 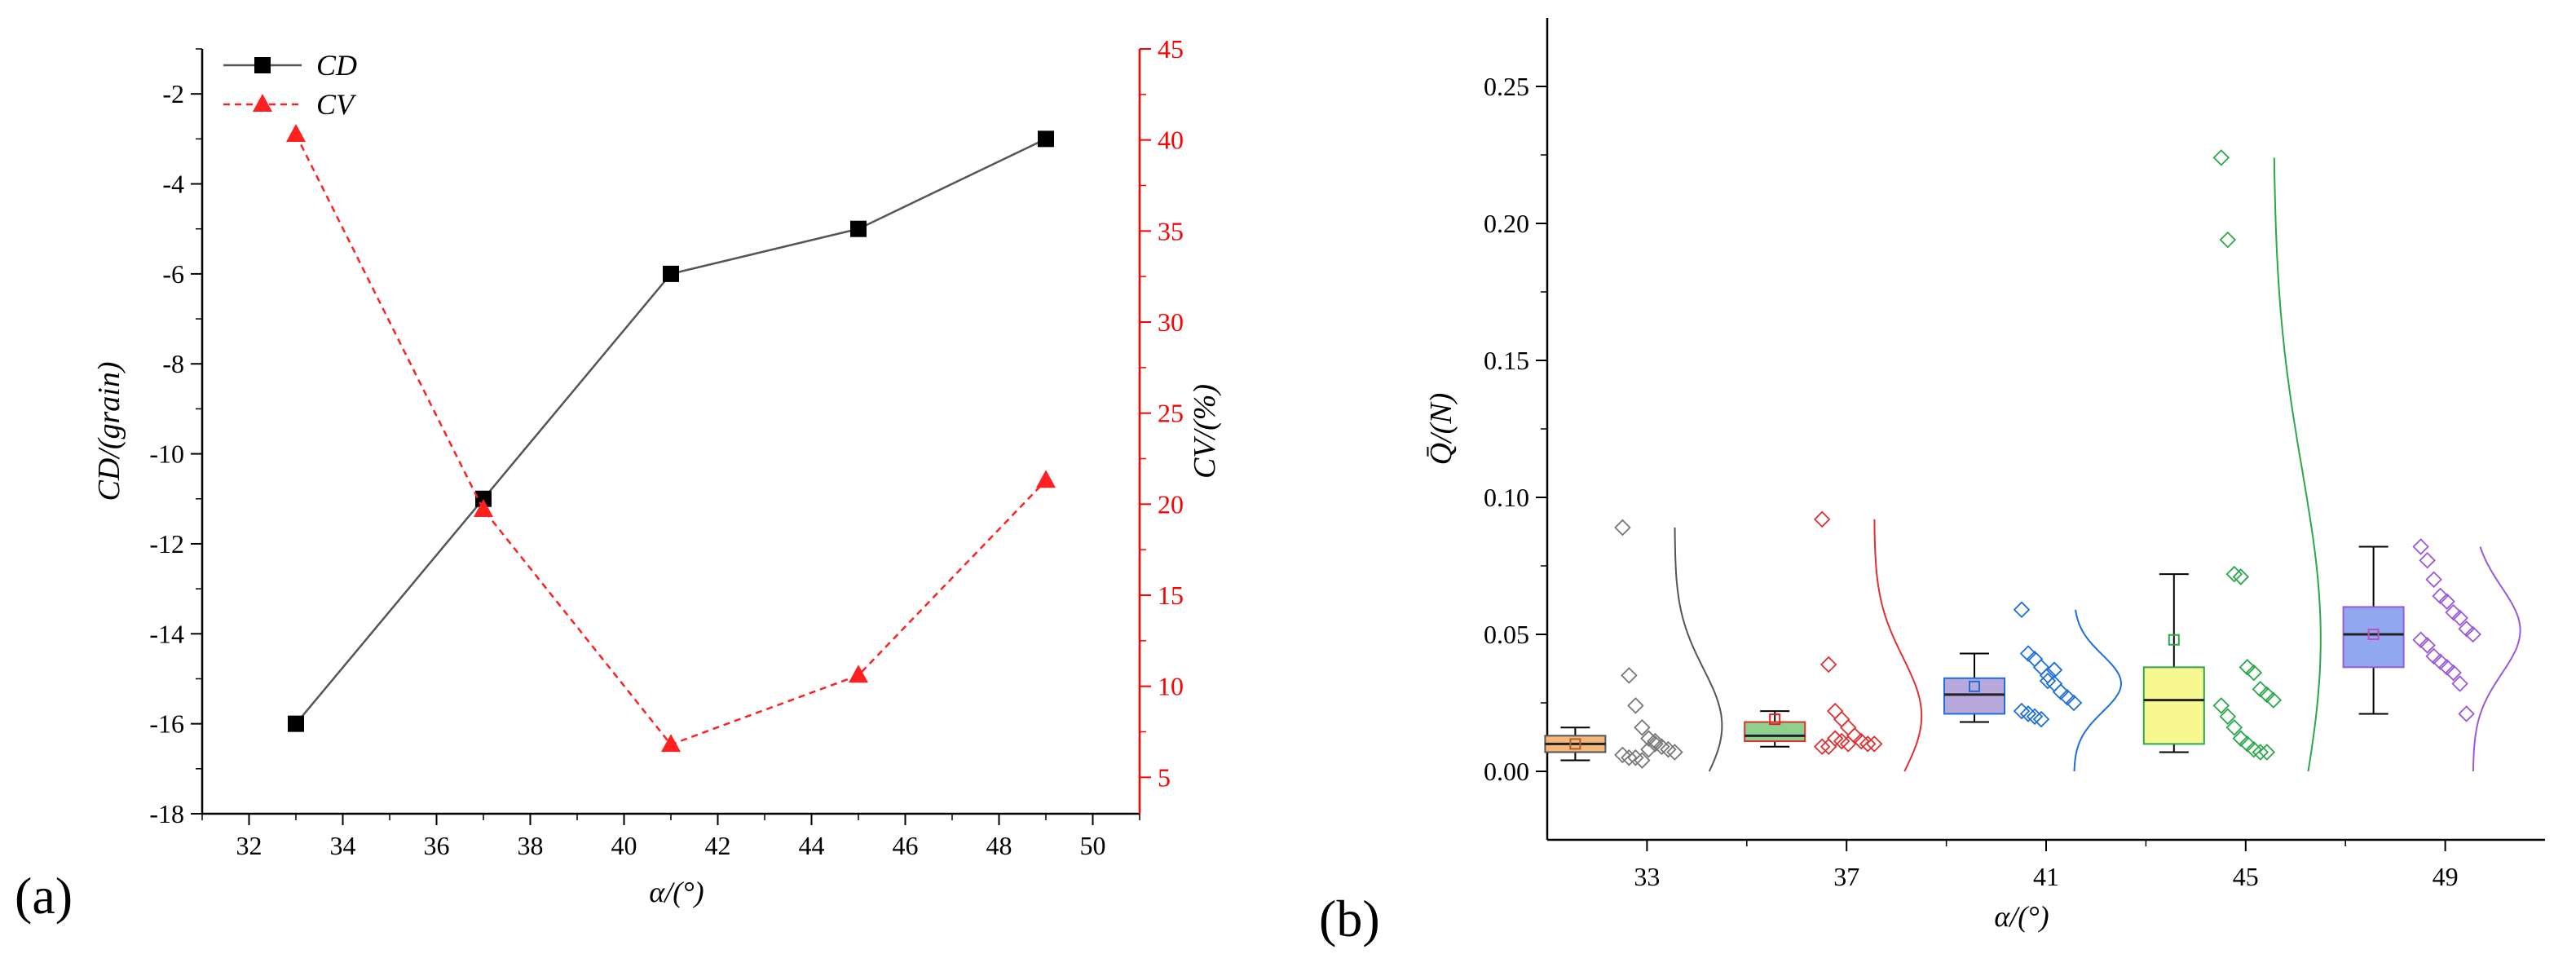 What do you see at coordinates (1171, 413) in the screenshot?
I see `a-right-tick-label: 25` at bounding box center [1171, 413].